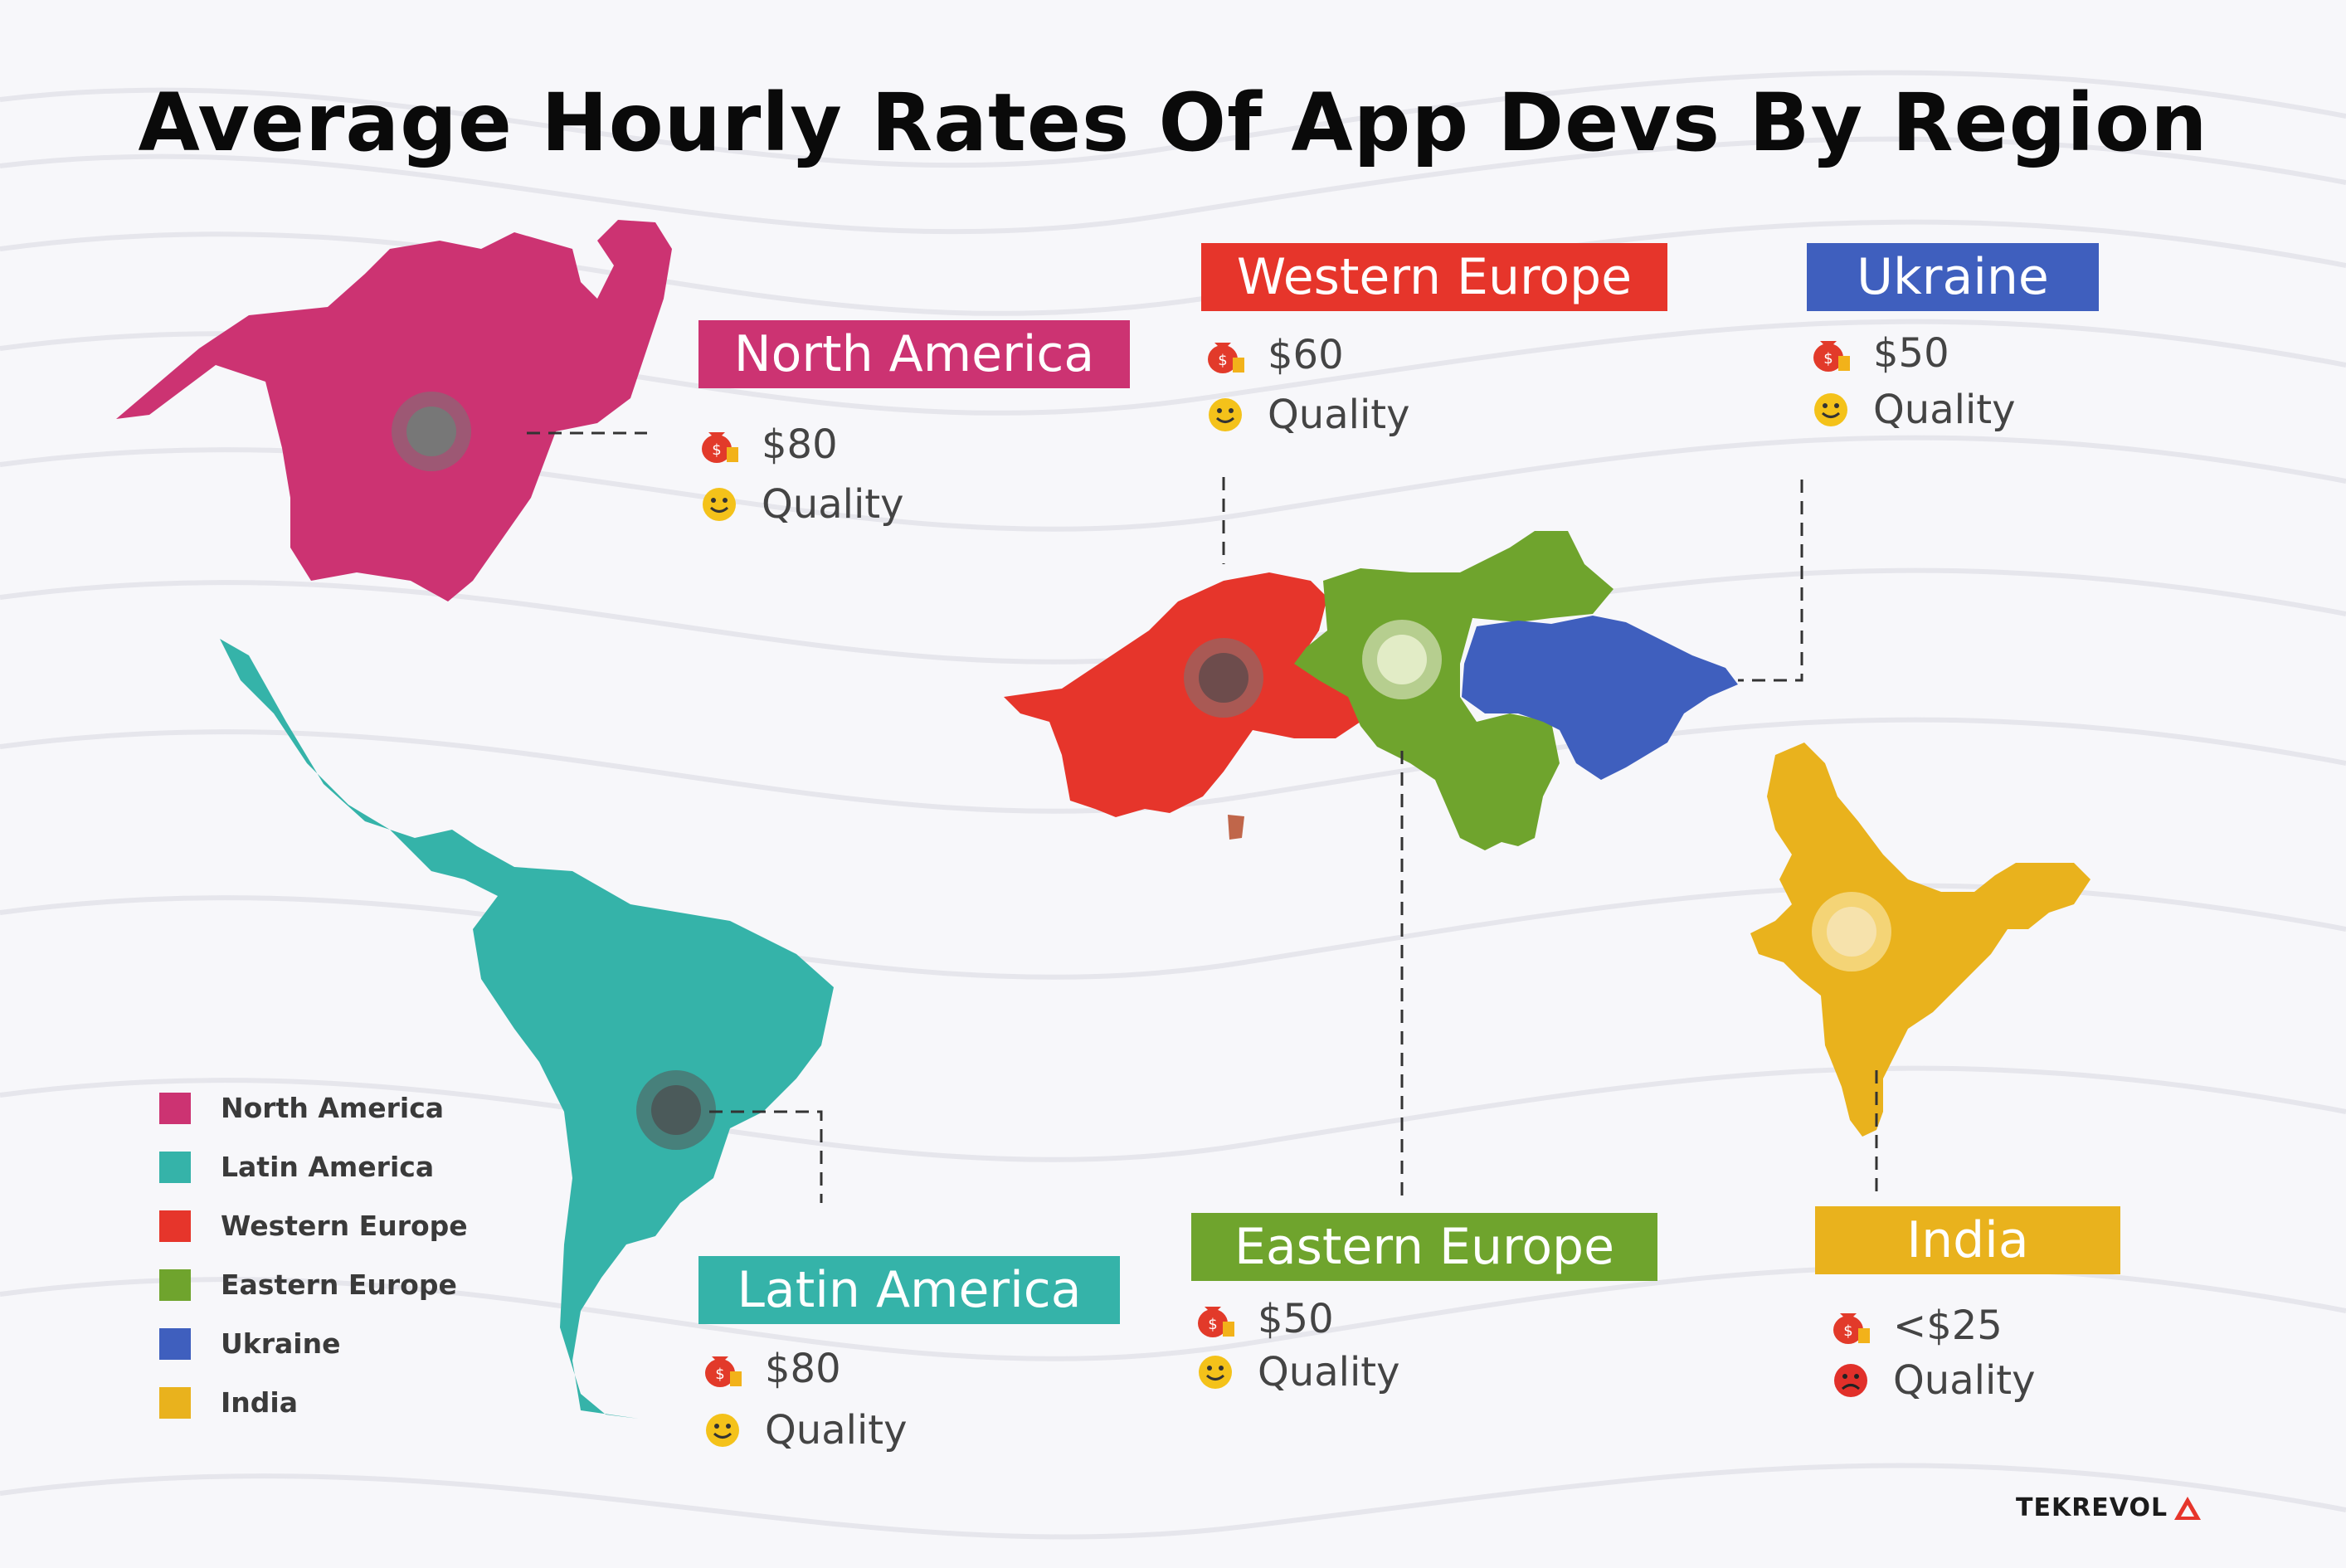  What do you see at coordinates (1600, 698) in the screenshot?
I see `ukraine-map` at bounding box center [1600, 698].